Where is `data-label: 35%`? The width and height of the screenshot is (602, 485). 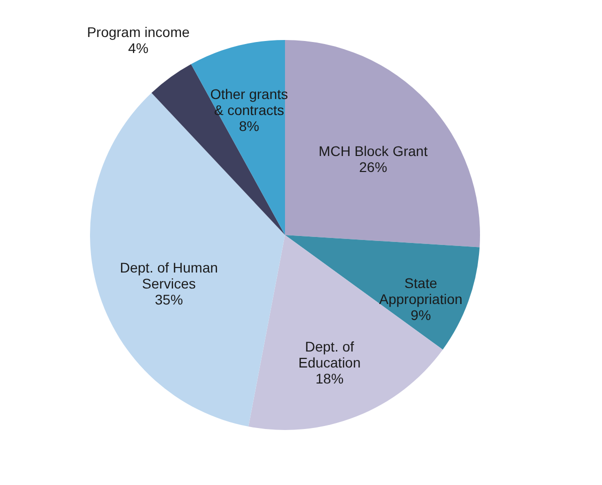
data-label: 35% is located at coordinates (168, 300).